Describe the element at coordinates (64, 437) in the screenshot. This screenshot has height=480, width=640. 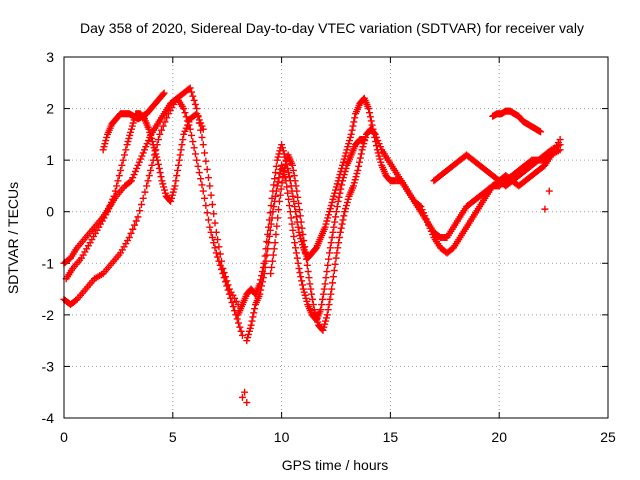
I see `x-tick-label: 0` at that location.